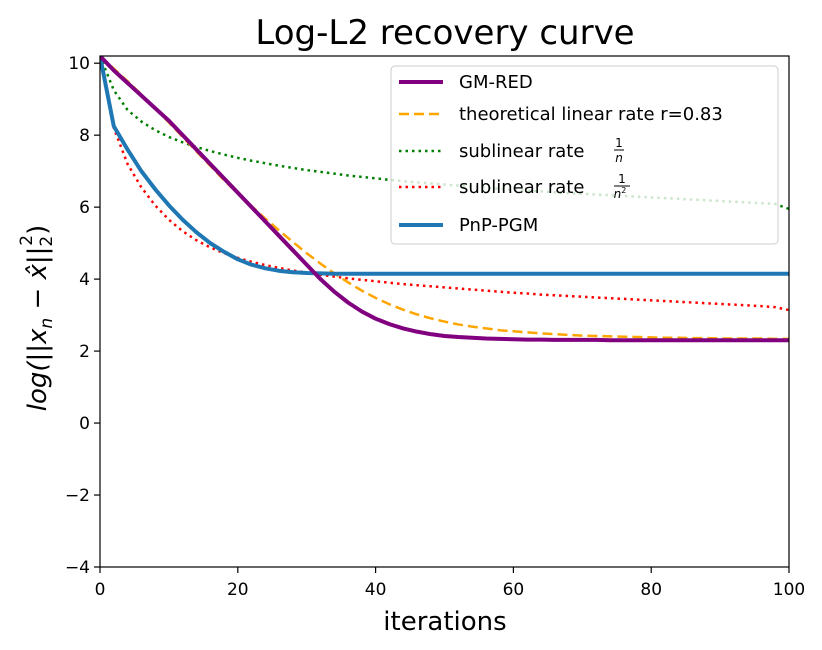  I want to click on legend-frac-den-n2-base: n, so click(618, 194).